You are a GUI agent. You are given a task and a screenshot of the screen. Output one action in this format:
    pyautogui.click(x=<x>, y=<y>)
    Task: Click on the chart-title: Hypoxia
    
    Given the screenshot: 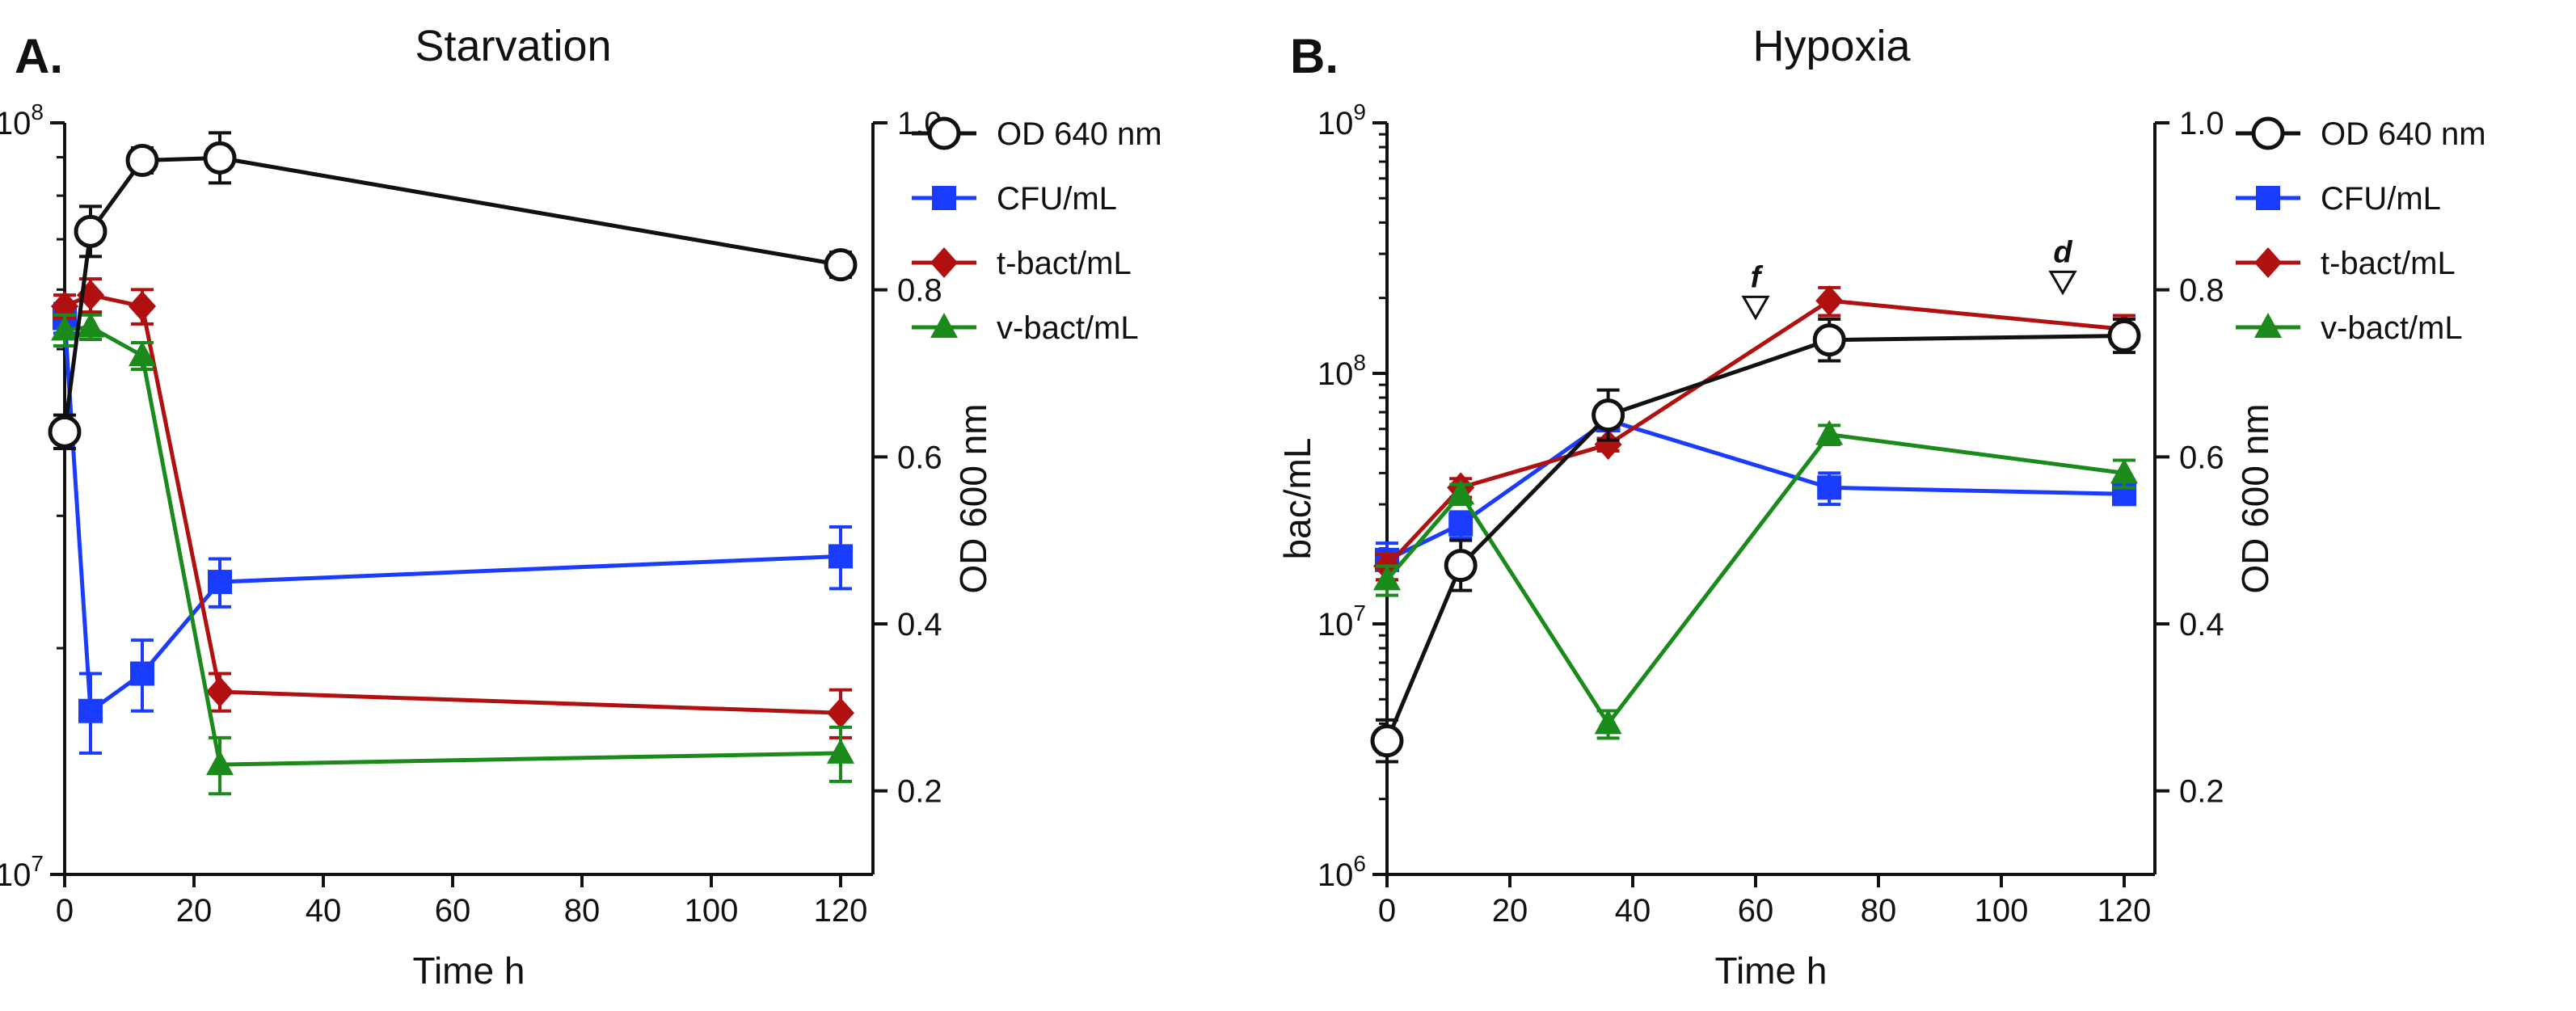 What is the action you would take?
    pyautogui.click(x=1831, y=46)
    